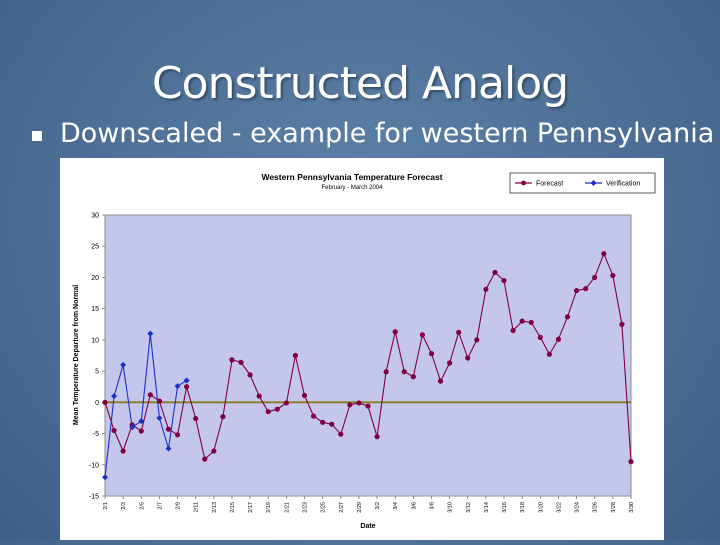 The height and width of the screenshot is (545, 720). Describe the element at coordinates (451, 507) in the screenshot. I see `x-tick-label: 3/10` at that location.